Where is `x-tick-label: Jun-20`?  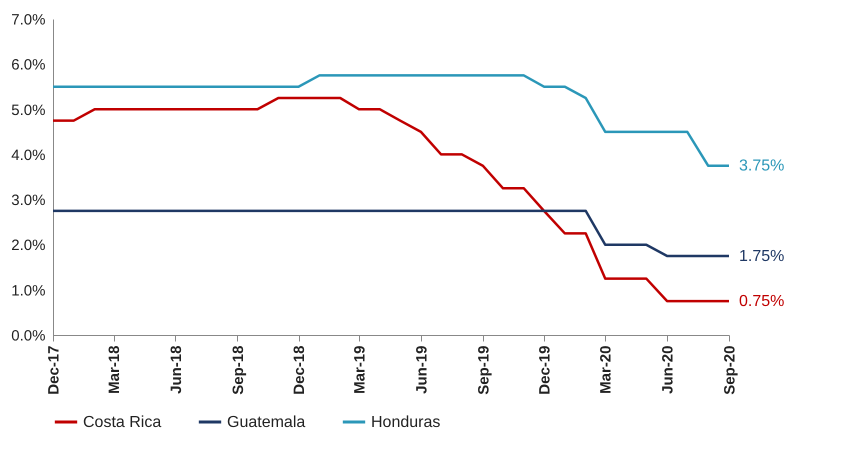
x-tick-label: Jun-20 is located at coordinates (668, 370).